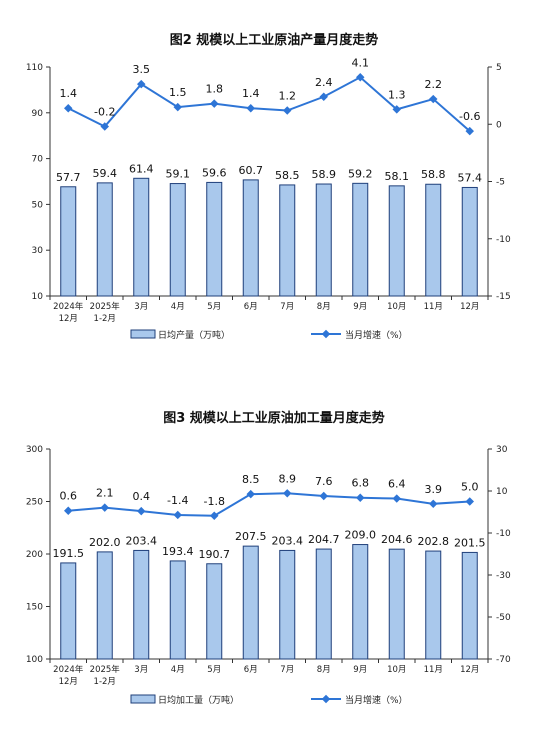  What do you see at coordinates (434, 541) in the screenshot?
I see `bar-data-label: 202.8` at bounding box center [434, 541].